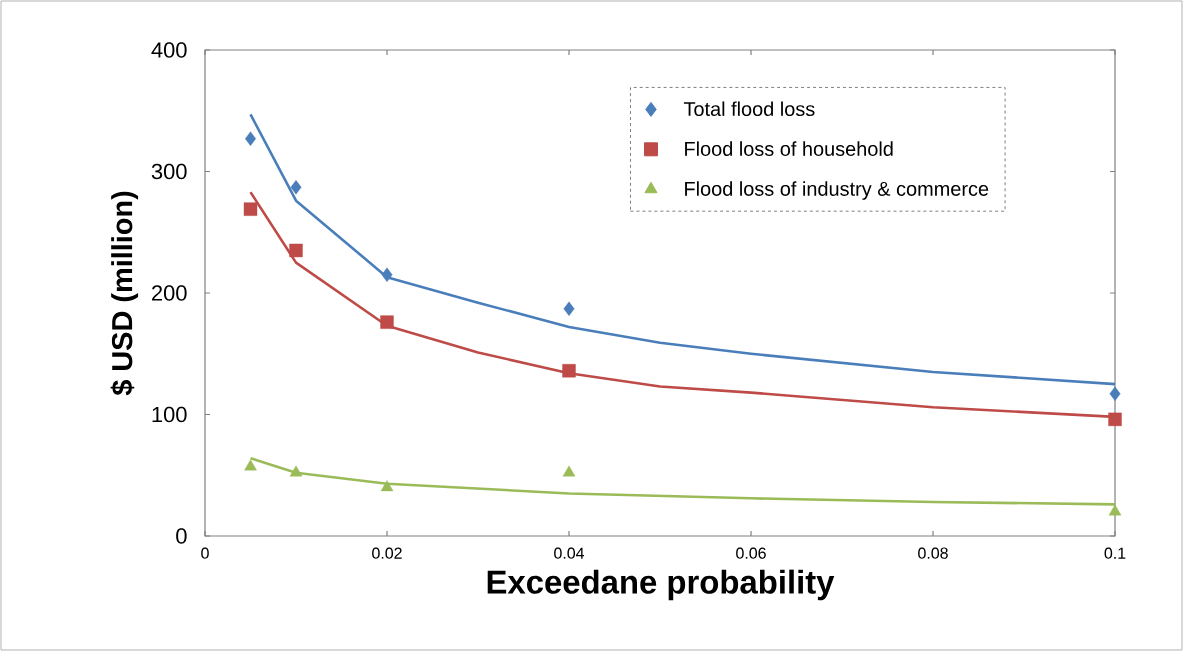 The height and width of the screenshot is (651, 1183). I want to click on x-tick-label: 0.1, so click(1115, 553).